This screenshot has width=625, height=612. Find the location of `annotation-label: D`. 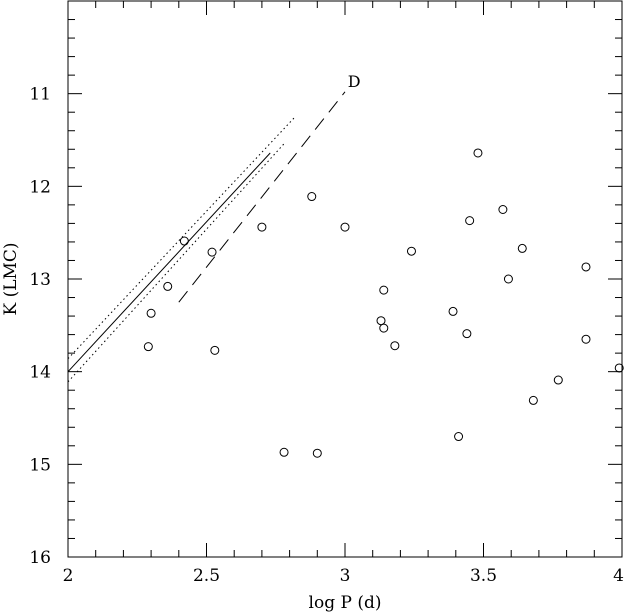

annotation-label: D is located at coordinates (354, 81).